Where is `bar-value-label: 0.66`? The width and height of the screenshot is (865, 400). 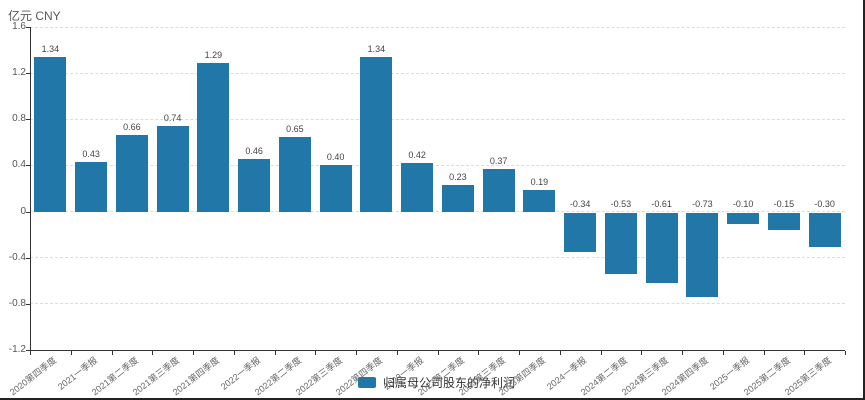 bar-value-label: 0.66 is located at coordinates (132, 127).